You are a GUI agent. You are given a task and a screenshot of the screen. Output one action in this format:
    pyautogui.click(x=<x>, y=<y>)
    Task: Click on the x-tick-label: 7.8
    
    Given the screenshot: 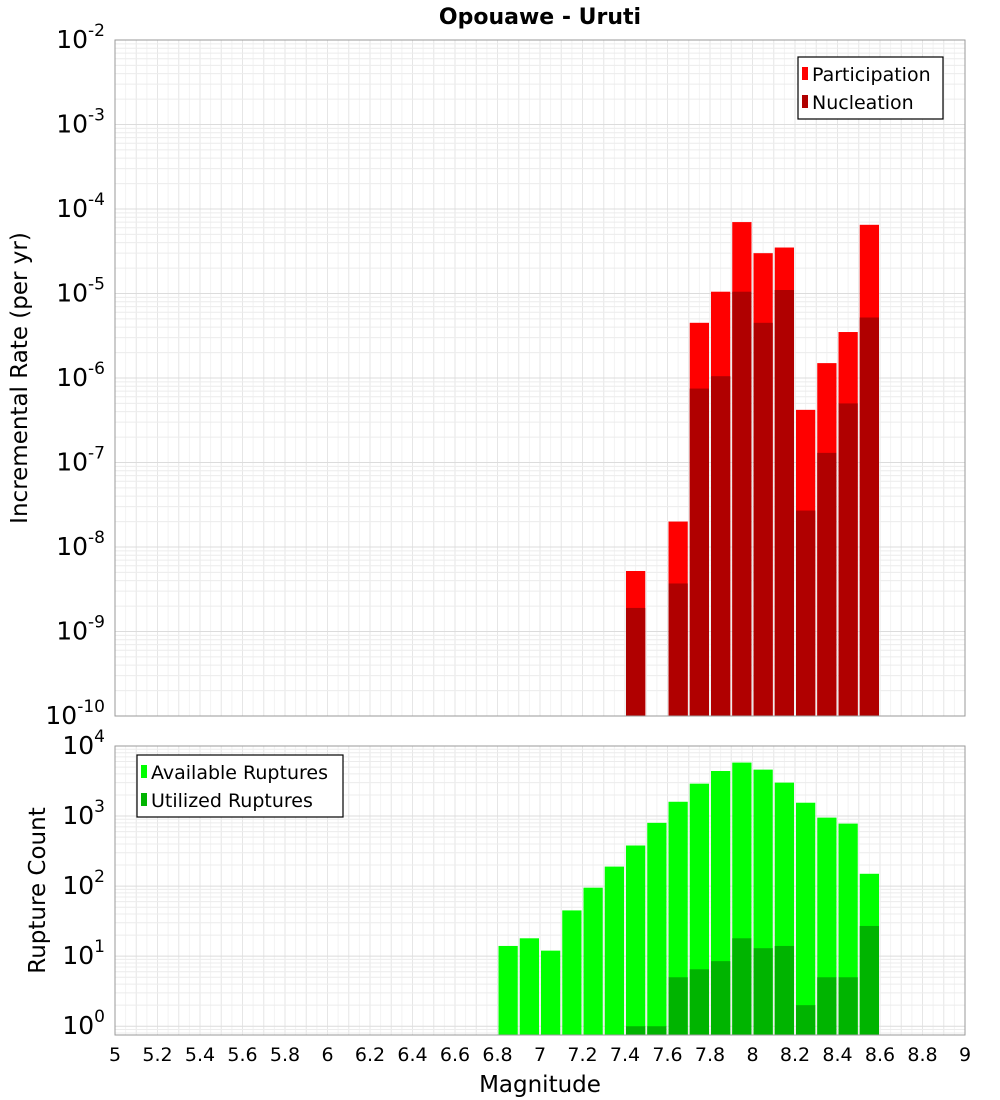 What is the action you would take?
    pyautogui.click(x=710, y=1055)
    